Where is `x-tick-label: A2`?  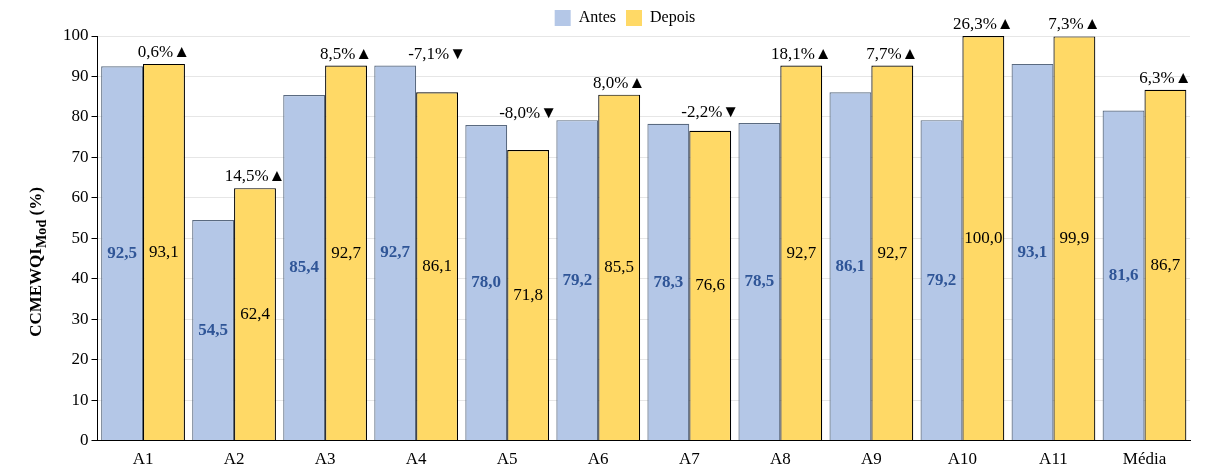 x-tick-label: A2 is located at coordinates (234, 459).